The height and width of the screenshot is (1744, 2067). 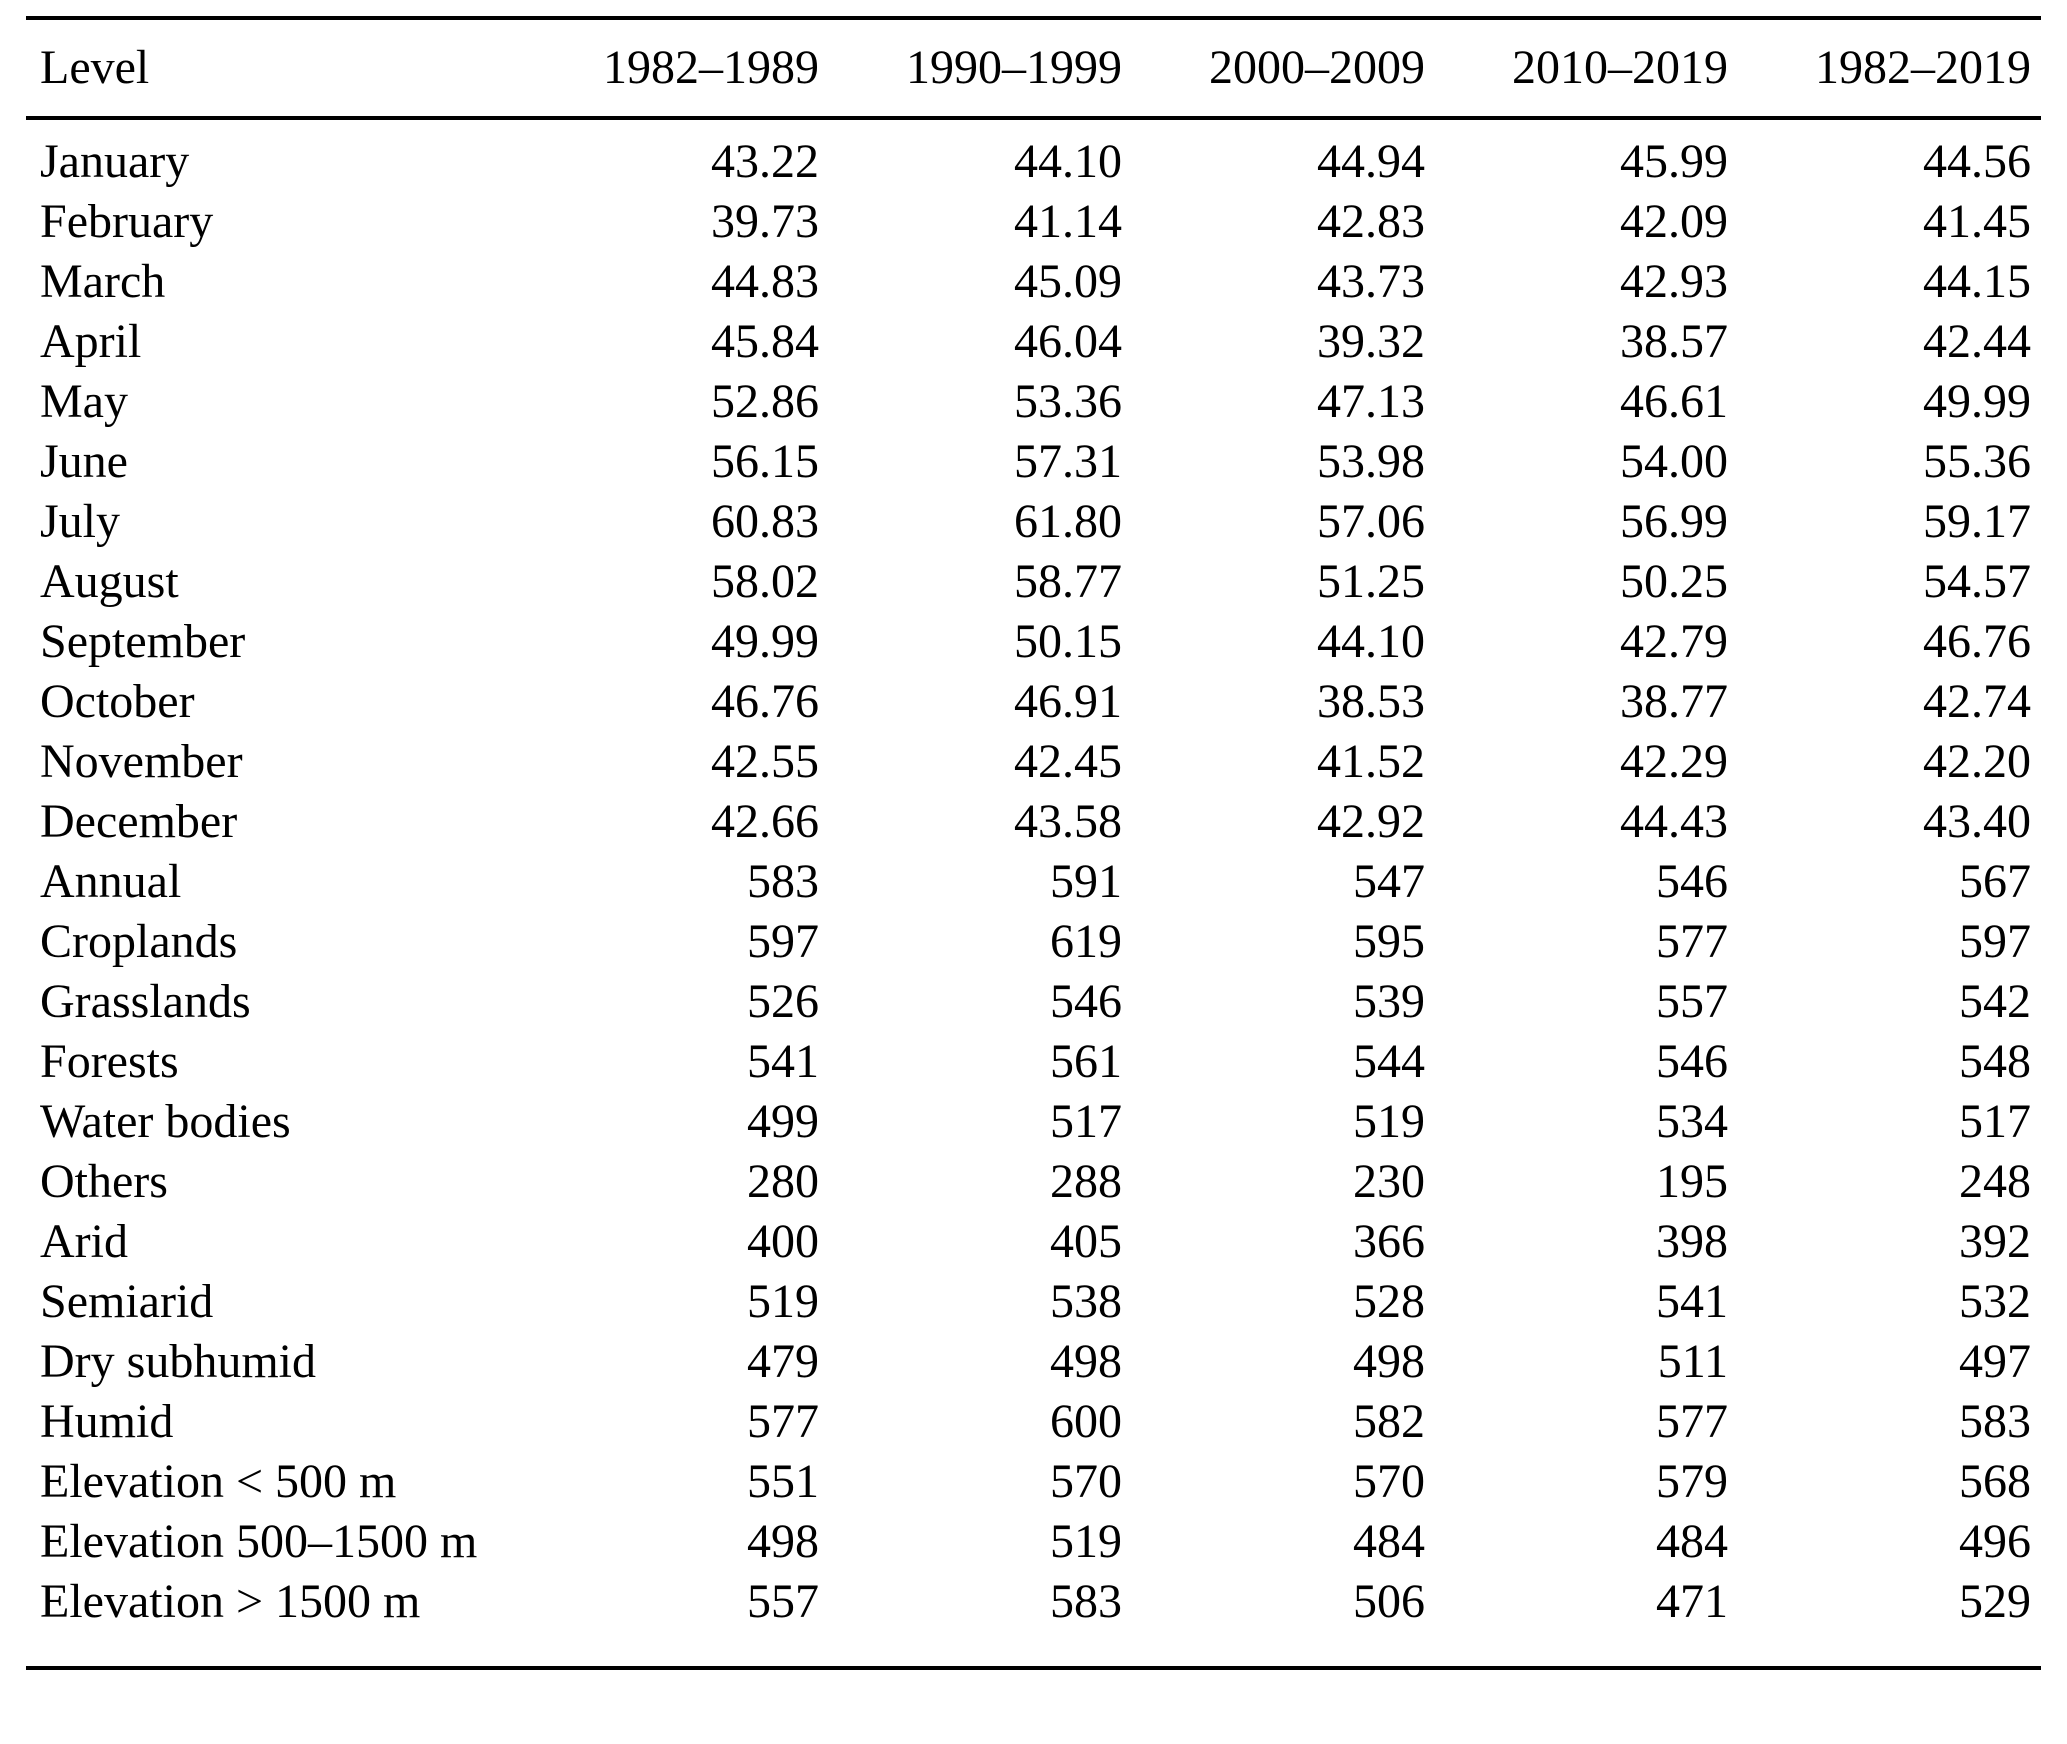 I want to click on value-cell: 366, so click(x=1389, y=1241).